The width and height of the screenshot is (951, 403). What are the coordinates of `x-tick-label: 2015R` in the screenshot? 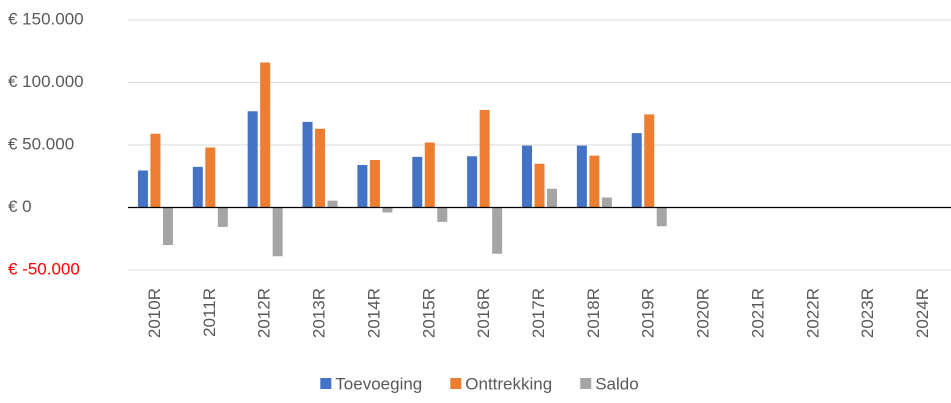 It's located at (428, 313).